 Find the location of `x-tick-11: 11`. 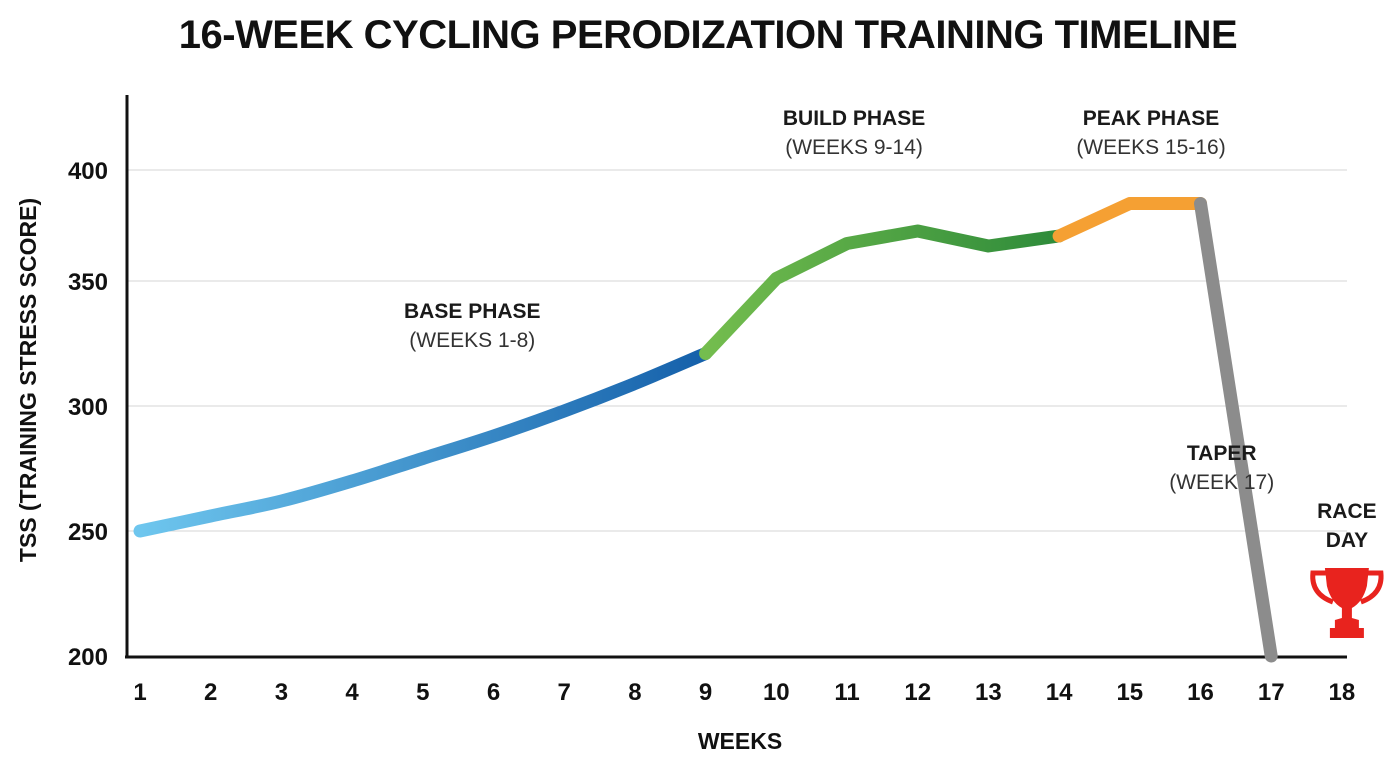

x-tick-11: 11 is located at coordinates (846, 692).